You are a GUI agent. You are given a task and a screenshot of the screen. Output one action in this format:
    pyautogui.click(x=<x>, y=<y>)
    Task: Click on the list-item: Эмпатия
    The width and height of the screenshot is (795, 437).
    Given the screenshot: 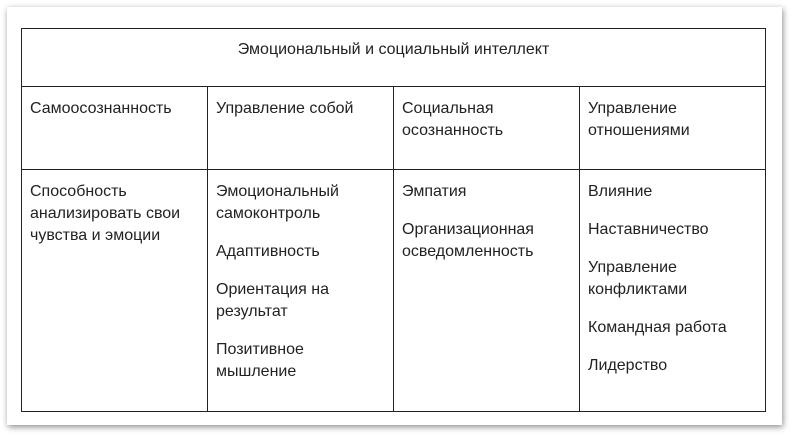 What is the action you would take?
    pyautogui.click(x=434, y=191)
    